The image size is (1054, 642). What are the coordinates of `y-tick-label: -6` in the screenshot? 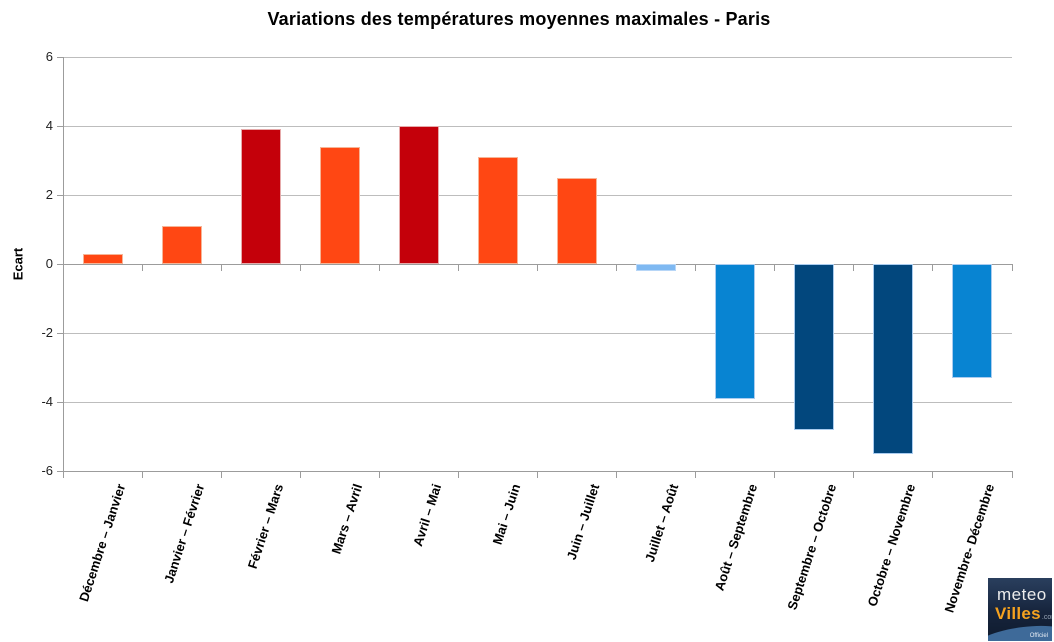 It's located at (47, 470).